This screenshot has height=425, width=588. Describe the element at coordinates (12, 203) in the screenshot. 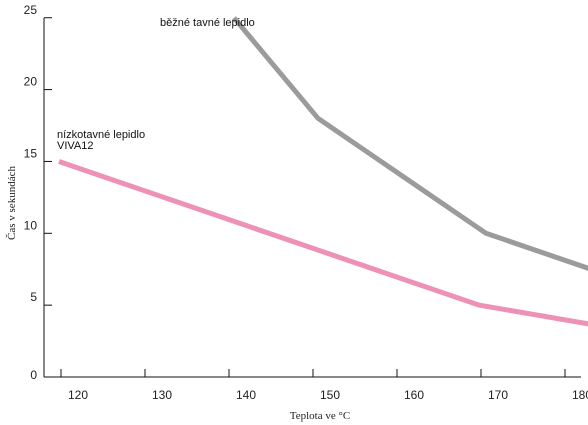

I see `y-axis-title: Čas v sekundách` at that location.